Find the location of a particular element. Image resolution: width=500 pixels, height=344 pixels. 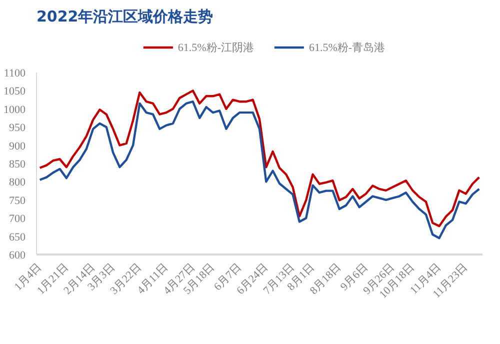

y-tick-label: 1050 is located at coordinates (15, 92).